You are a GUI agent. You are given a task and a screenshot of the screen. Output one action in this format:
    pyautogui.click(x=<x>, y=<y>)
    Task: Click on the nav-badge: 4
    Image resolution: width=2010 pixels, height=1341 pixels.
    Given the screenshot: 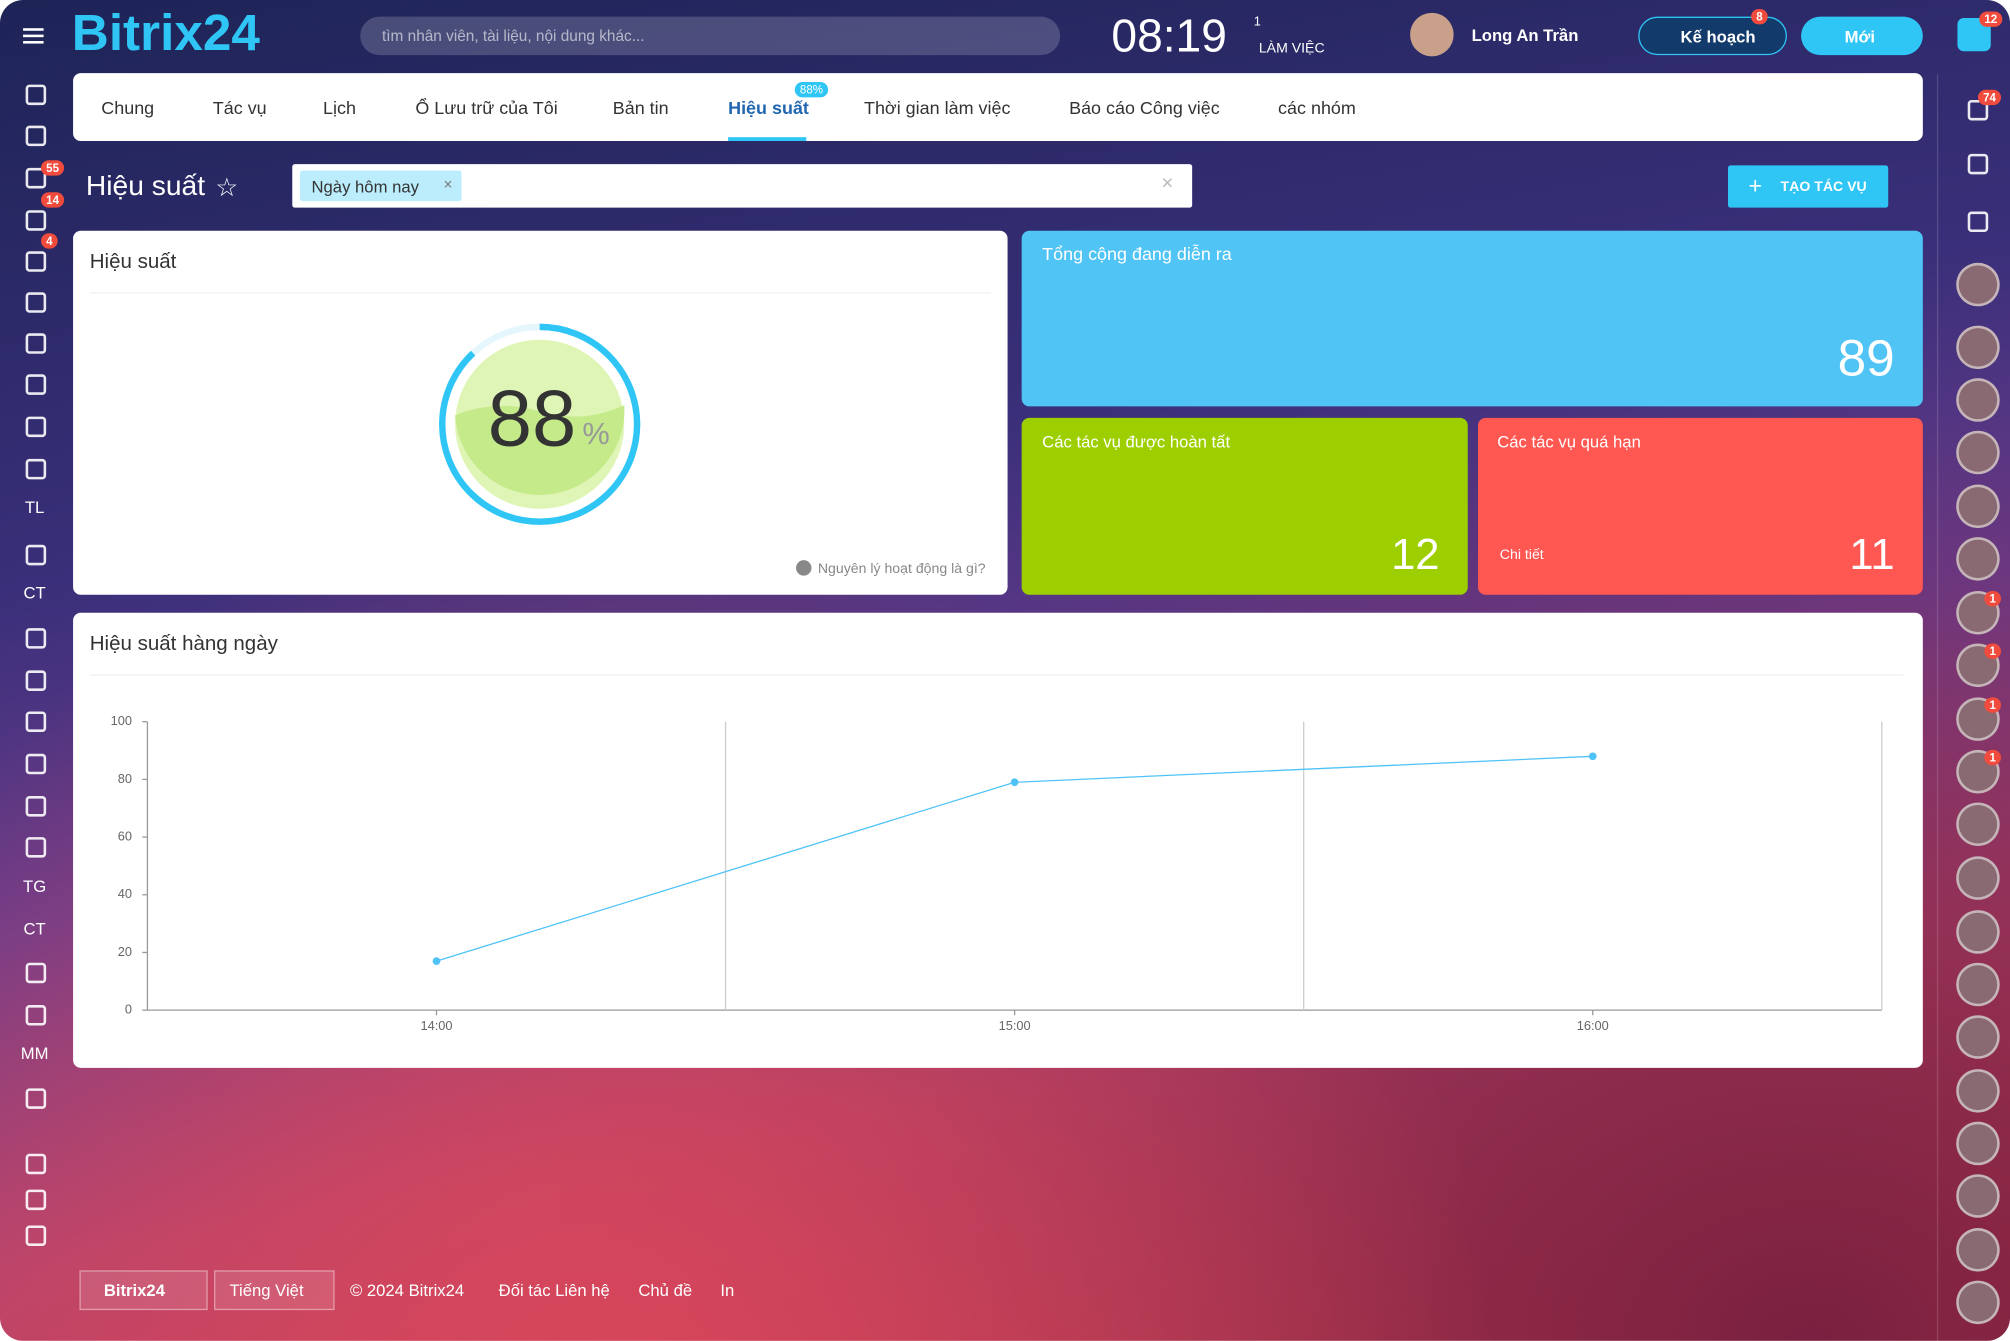 What is the action you would take?
    pyautogui.click(x=49, y=241)
    